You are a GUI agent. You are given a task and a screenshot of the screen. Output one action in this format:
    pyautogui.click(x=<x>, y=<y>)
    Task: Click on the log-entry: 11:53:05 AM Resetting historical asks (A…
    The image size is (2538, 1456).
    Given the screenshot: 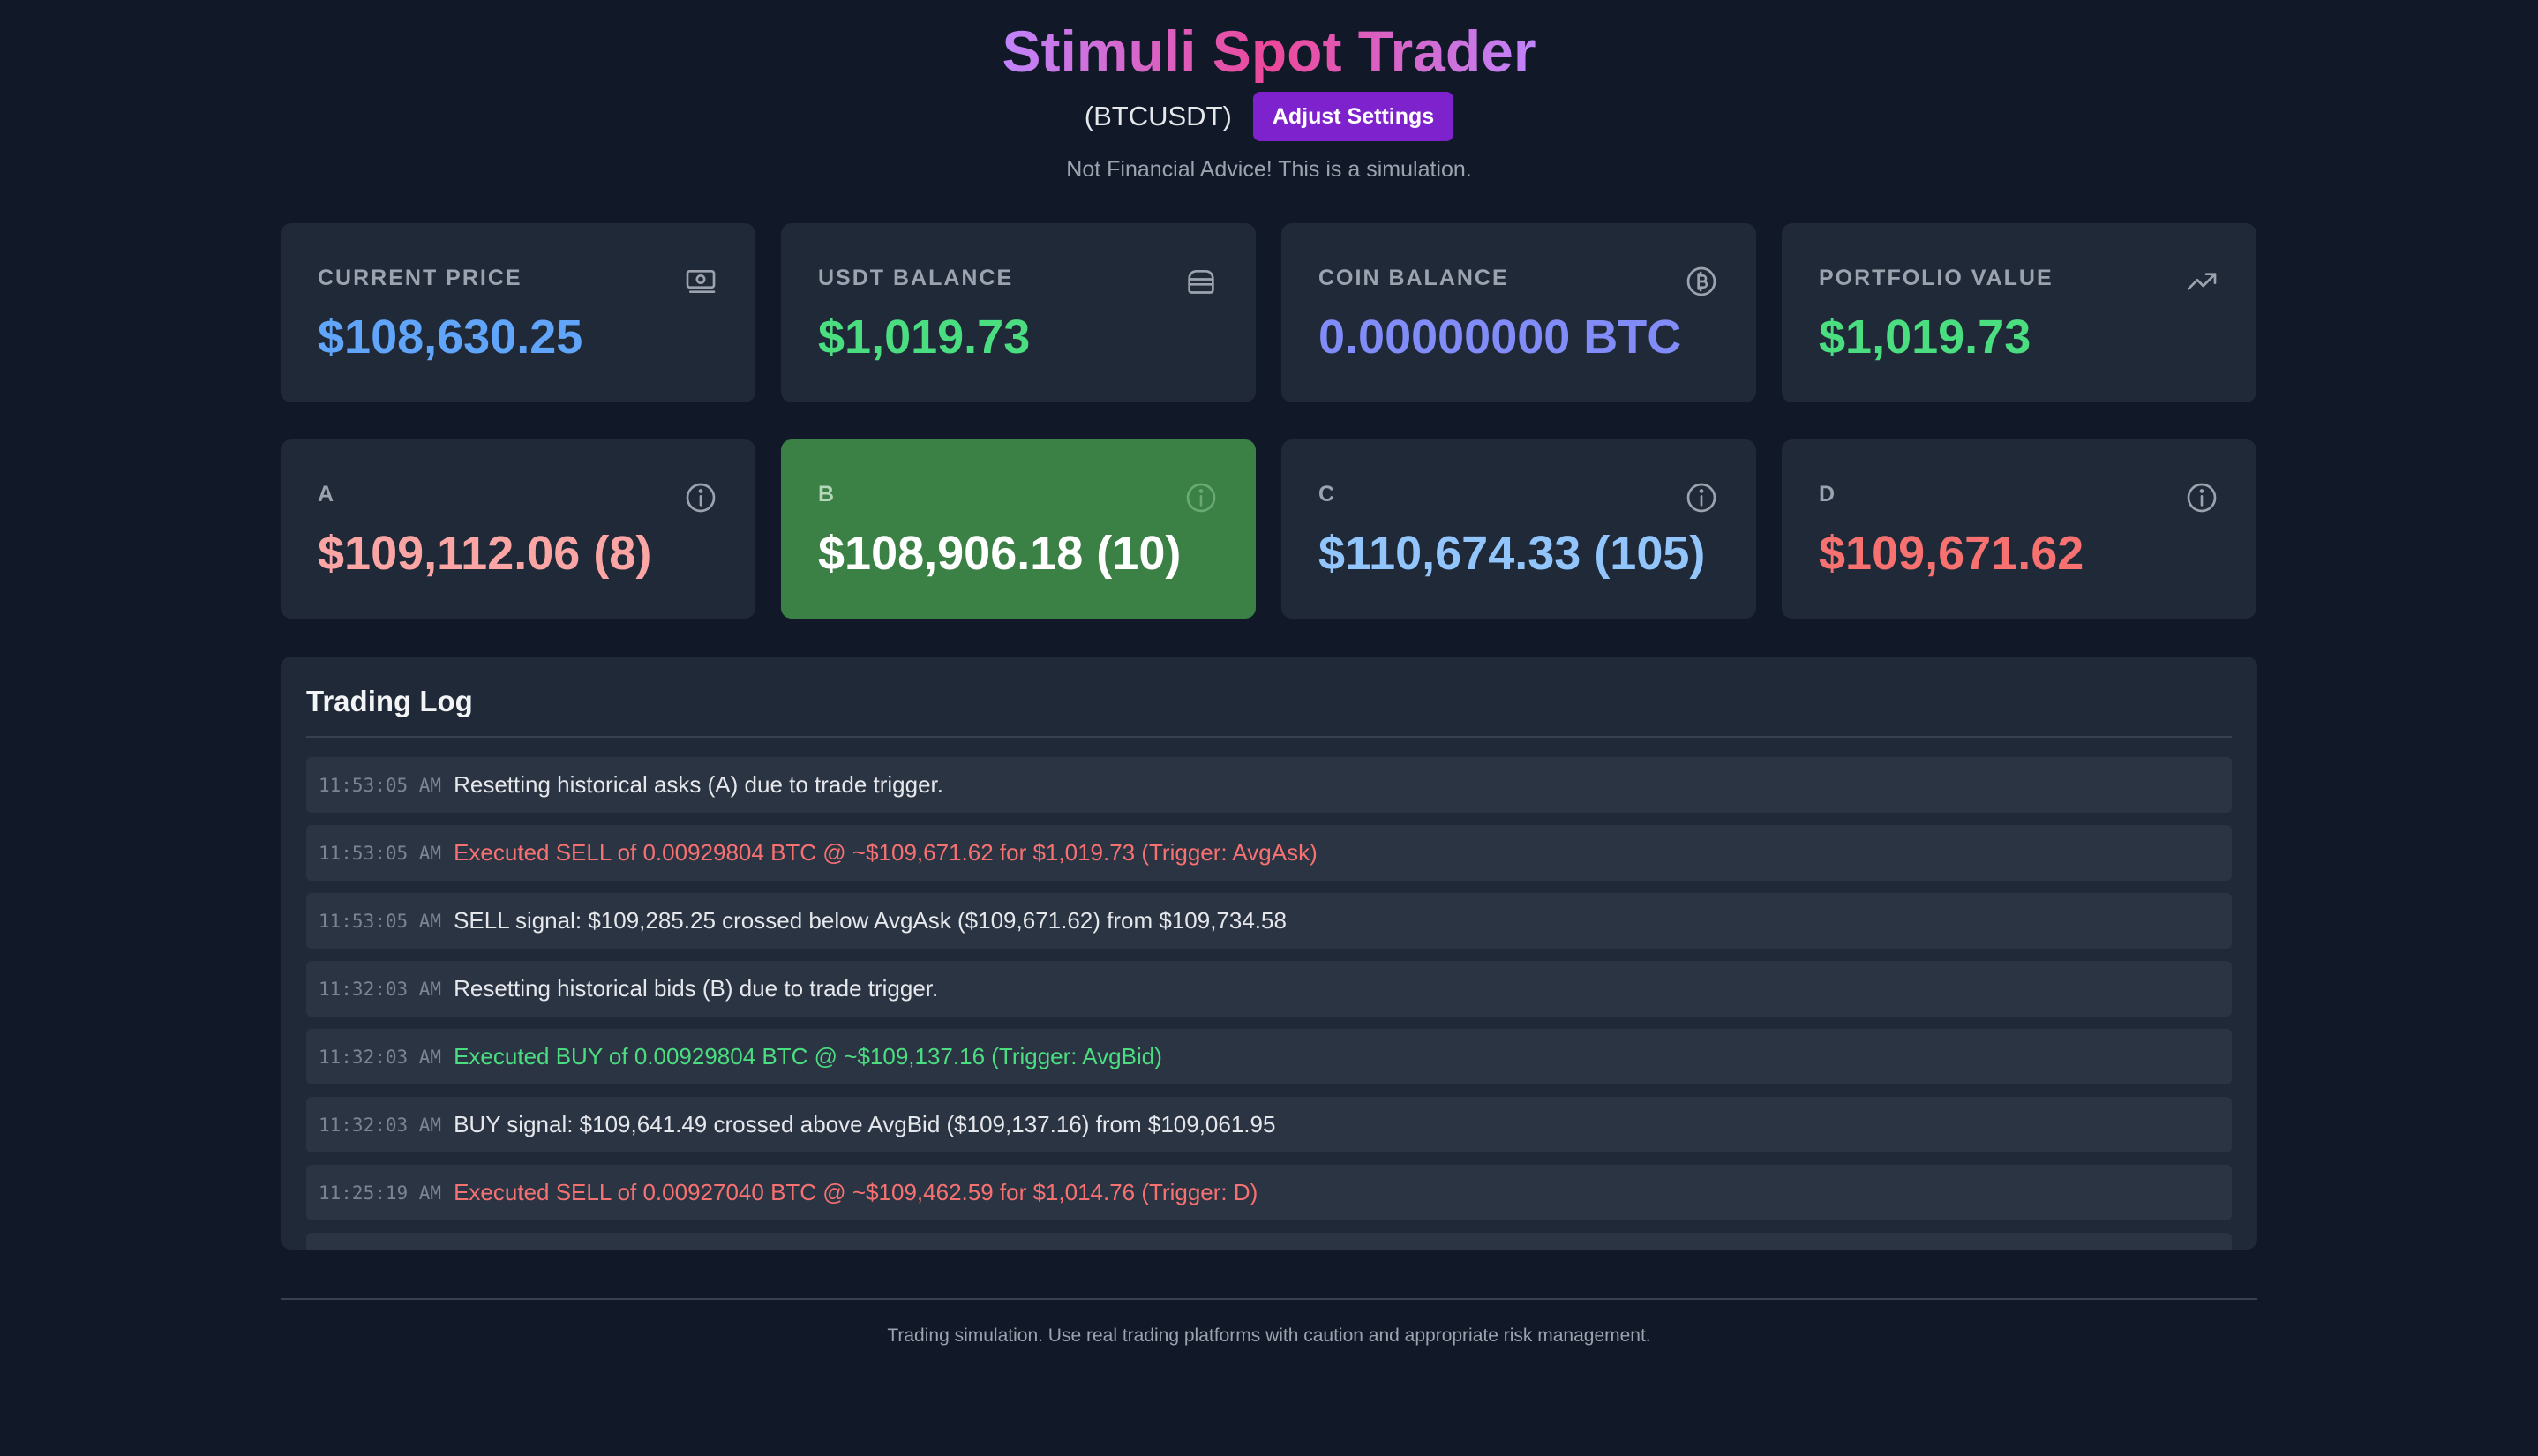 What is the action you would take?
    pyautogui.click(x=1269, y=785)
    